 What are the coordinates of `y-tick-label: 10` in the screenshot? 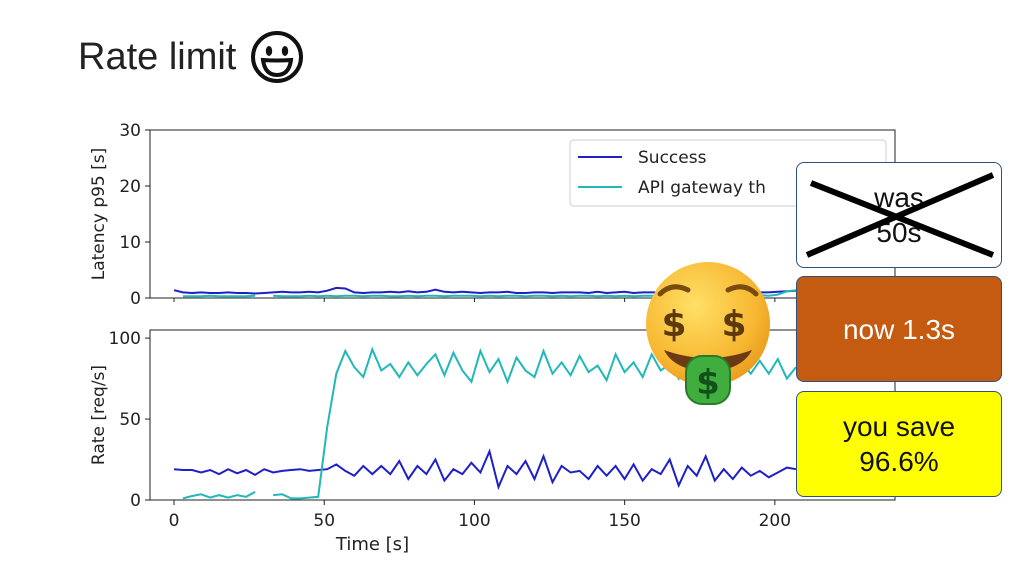 It's located at (130, 243).